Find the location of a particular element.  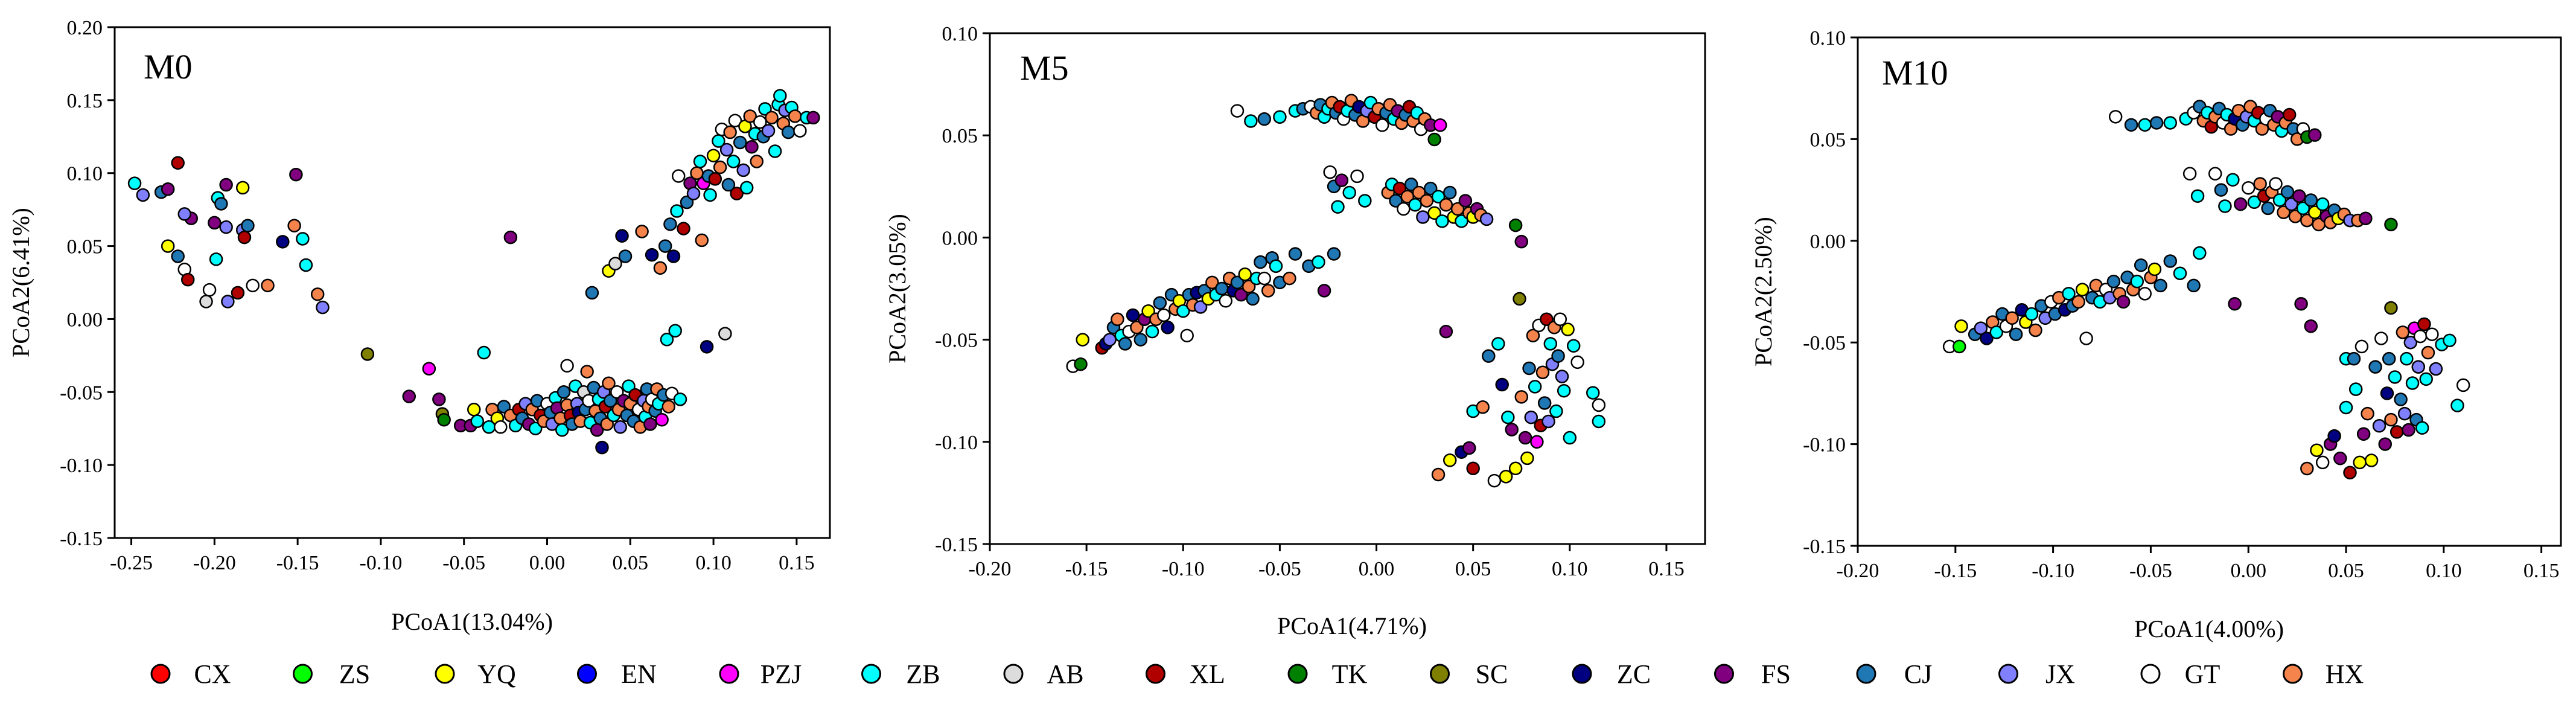

legend-marker-ab is located at coordinates (1013, 674).